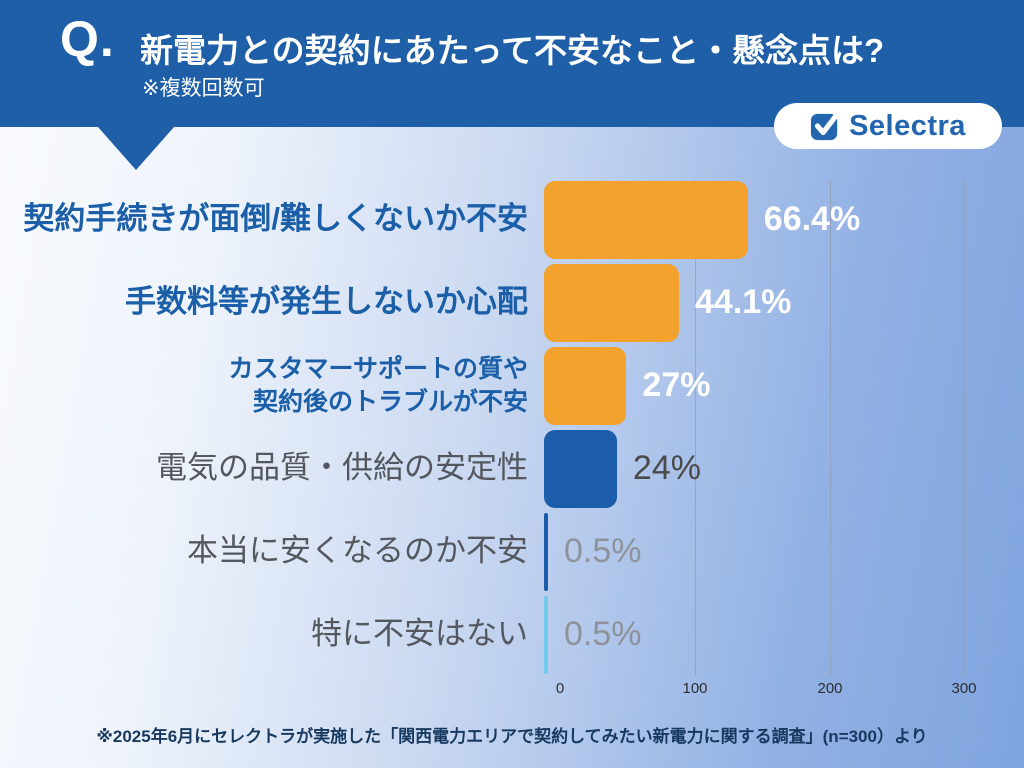 The width and height of the screenshot is (1024, 768). I want to click on speech-bubble-tail, so click(136, 148).